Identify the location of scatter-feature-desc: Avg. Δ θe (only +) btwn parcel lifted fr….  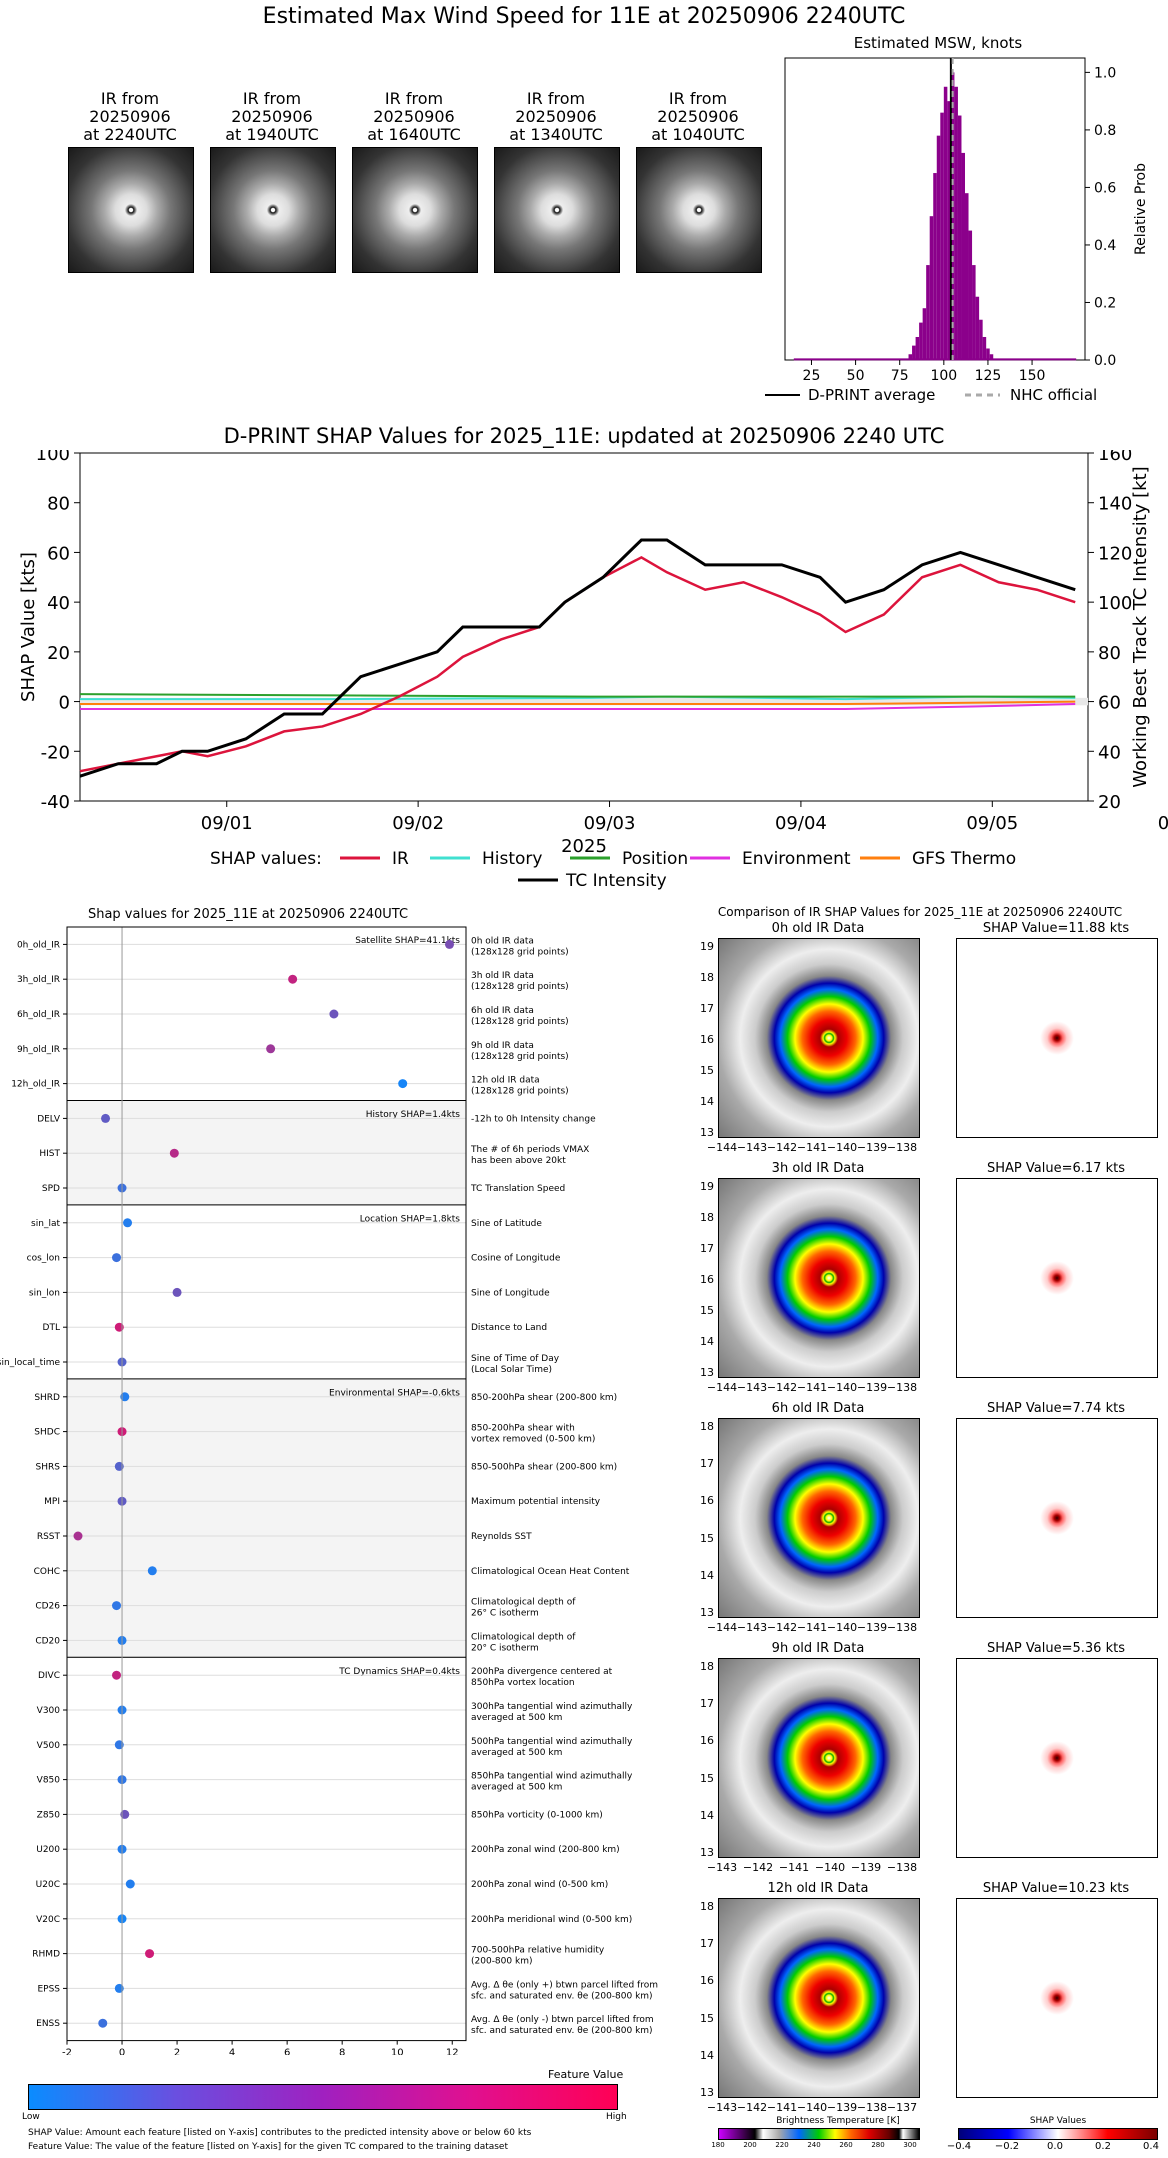
(564, 1985).